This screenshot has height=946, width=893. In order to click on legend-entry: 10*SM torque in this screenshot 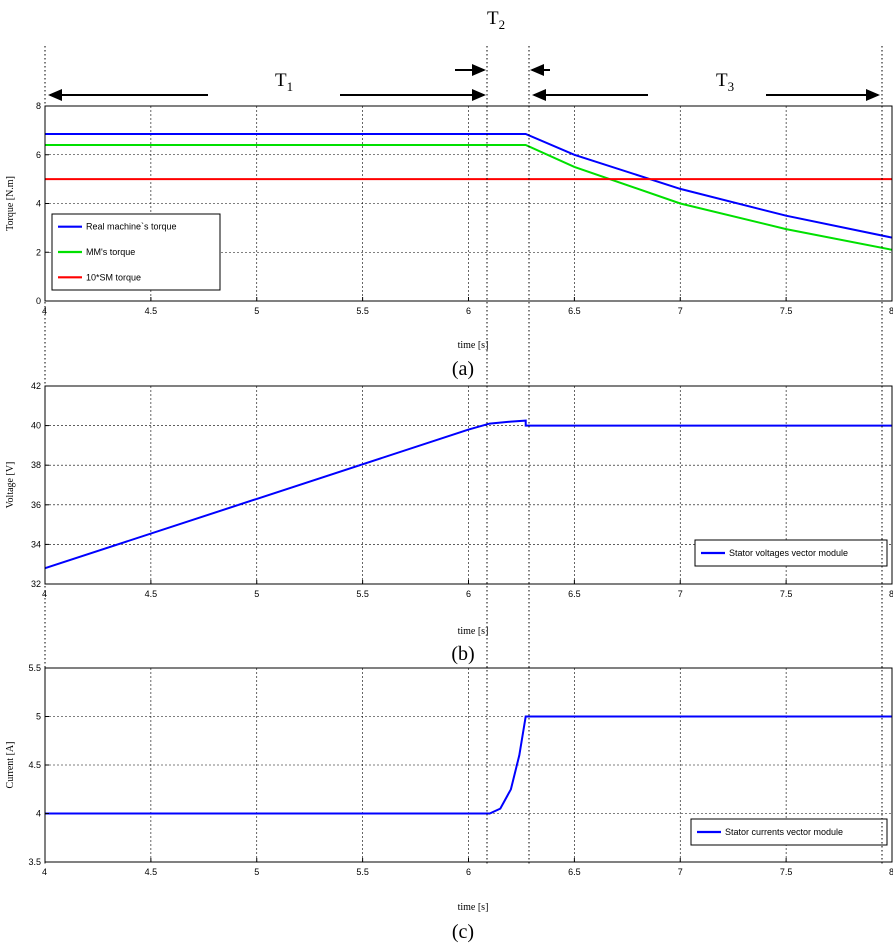, I will do `click(113, 277)`.